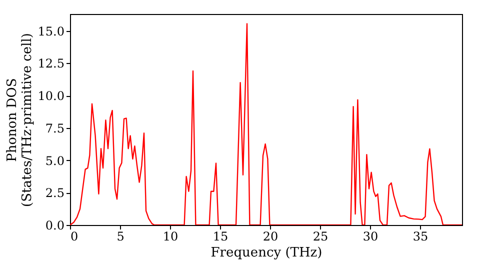 Image resolution: width=500 pixels, height=280 pixels. What do you see at coordinates (54, 161) in the screenshot?
I see `y-tick-label: 5.0` at bounding box center [54, 161].